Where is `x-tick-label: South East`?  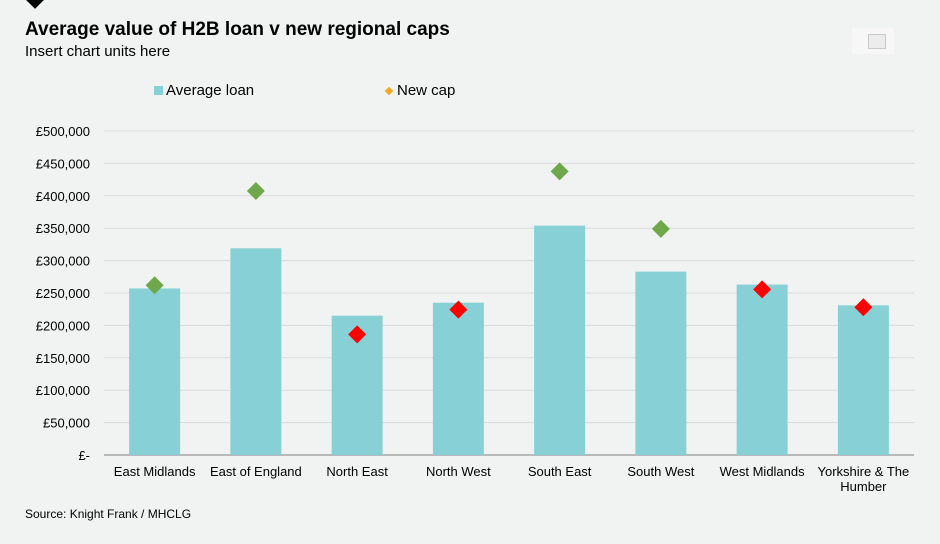
x-tick-label: South East is located at coordinates (560, 471).